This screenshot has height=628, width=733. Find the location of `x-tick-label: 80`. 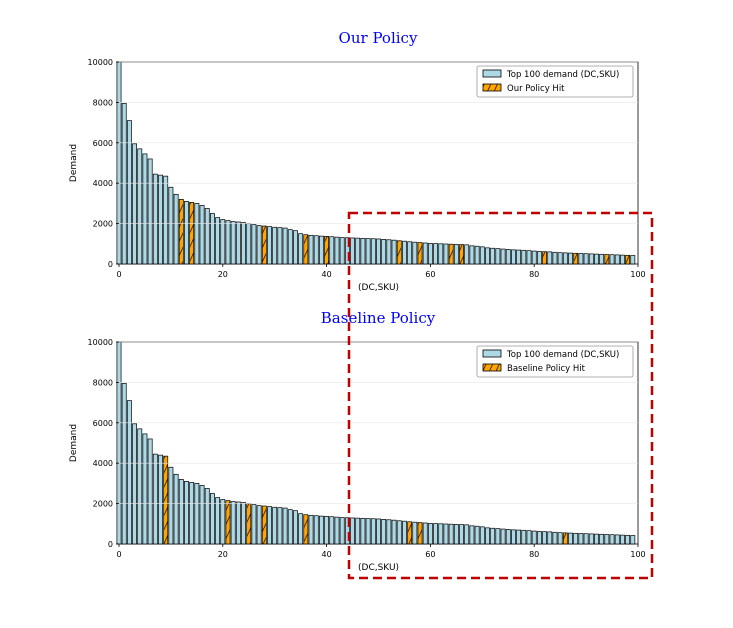

x-tick-label: 80 is located at coordinates (534, 274).